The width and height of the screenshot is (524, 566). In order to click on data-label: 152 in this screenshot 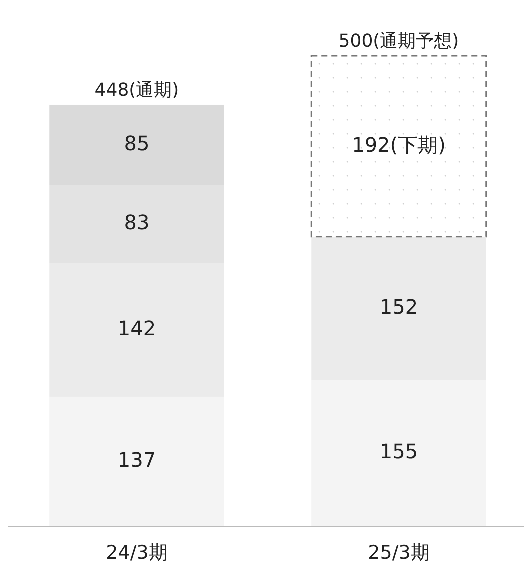, I will do `click(399, 306)`.